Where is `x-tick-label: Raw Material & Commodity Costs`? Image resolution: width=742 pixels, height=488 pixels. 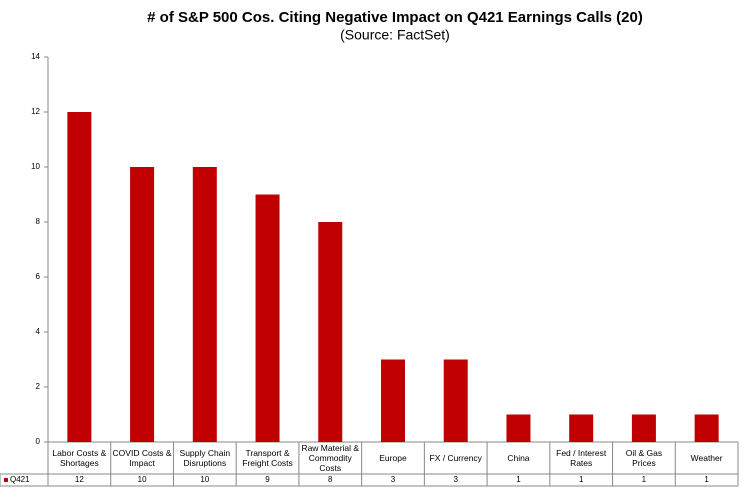
x-tick-label: Raw Material & Commodity Costs is located at coordinates (330, 458).